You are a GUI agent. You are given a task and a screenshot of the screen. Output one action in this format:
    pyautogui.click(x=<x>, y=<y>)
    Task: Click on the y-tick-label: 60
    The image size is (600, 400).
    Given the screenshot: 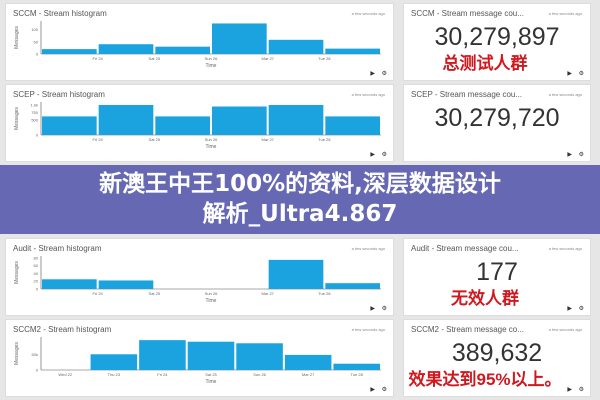 What is the action you would take?
    pyautogui.click(x=36, y=265)
    